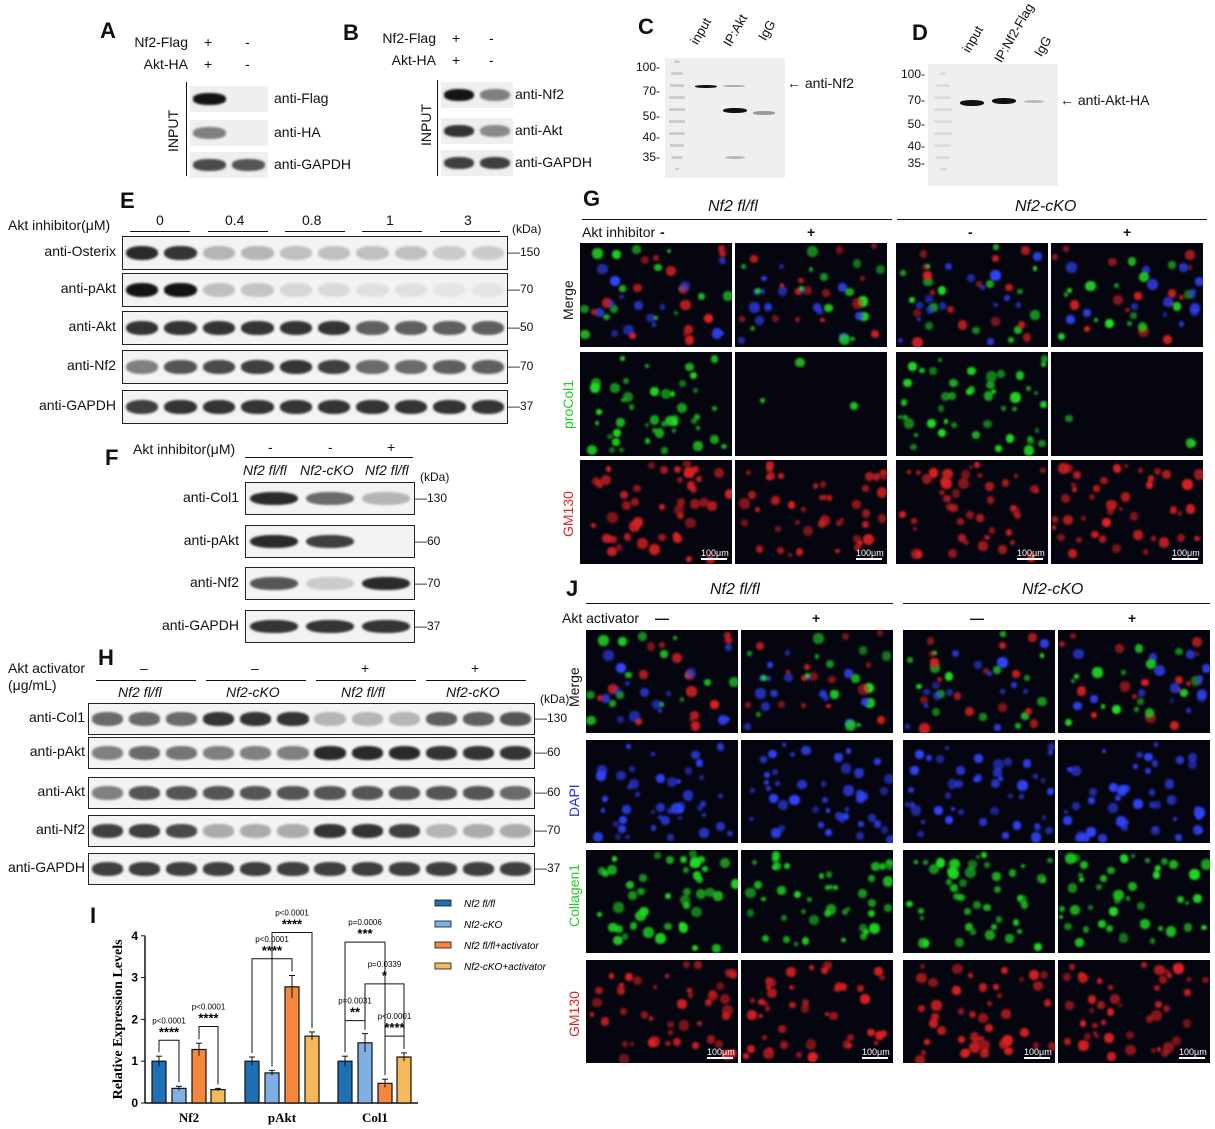 The height and width of the screenshot is (1129, 1215). I want to click on x-tick-label: pAkt, so click(282, 1117).